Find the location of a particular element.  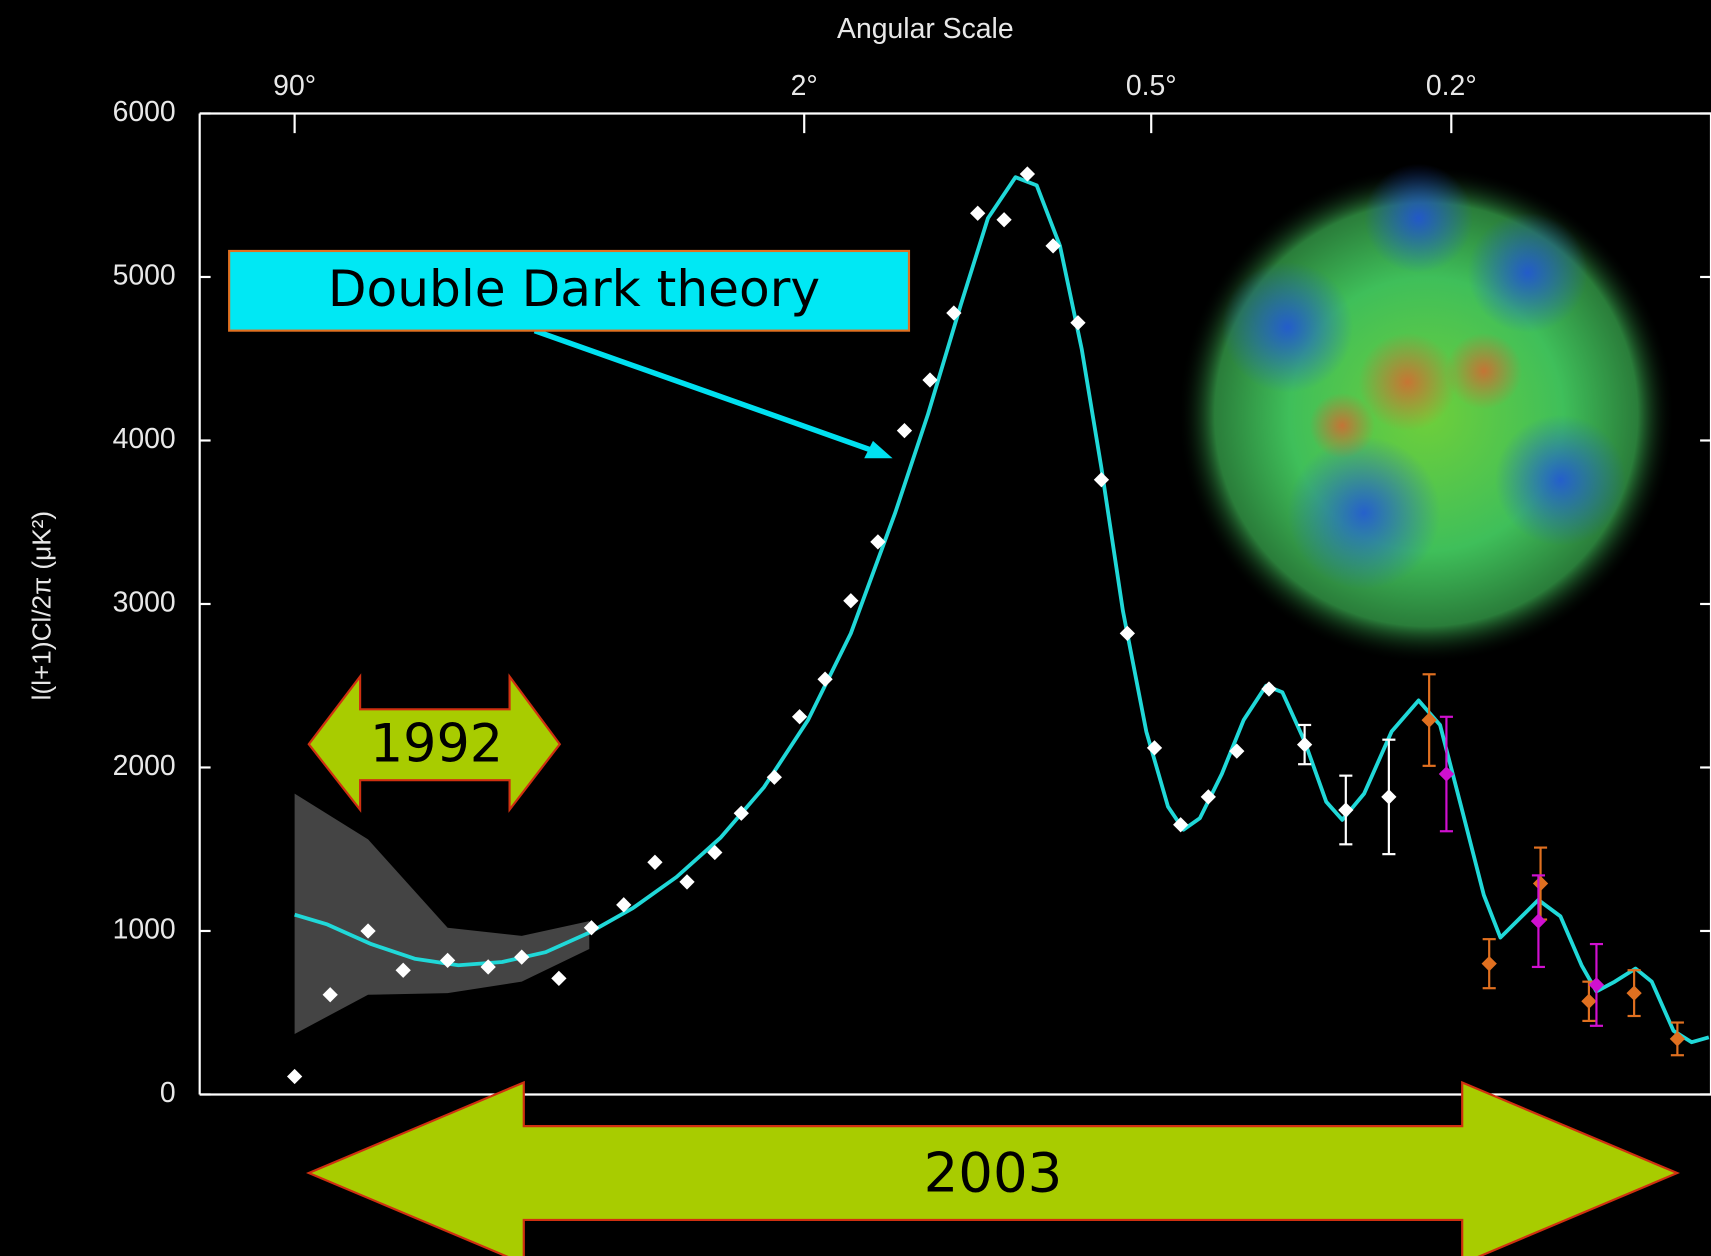

y-tick-label: 1000 is located at coordinates (144, 929).